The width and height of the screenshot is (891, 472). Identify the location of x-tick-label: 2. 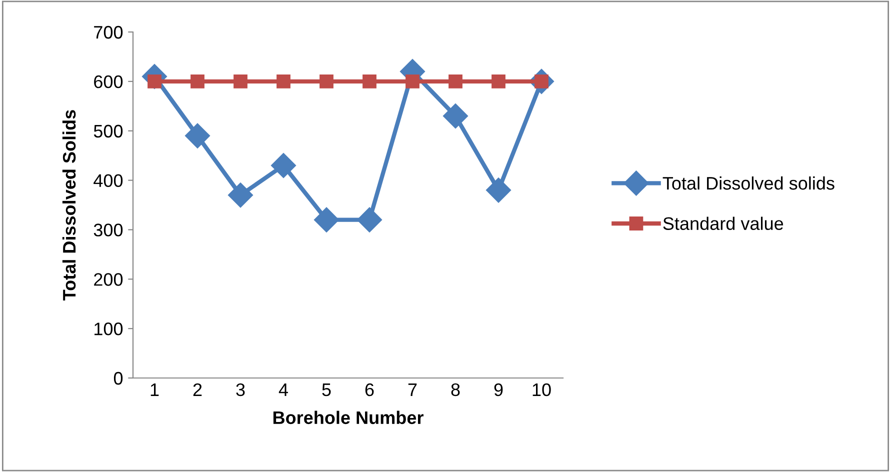
(197, 389).